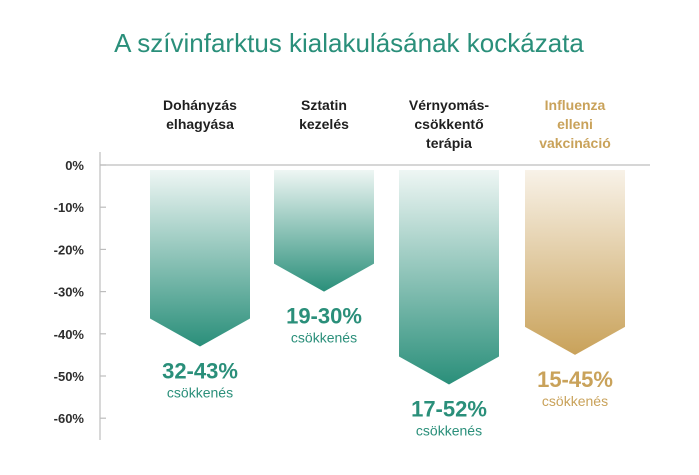 The image size is (699, 475). What do you see at coordinates (74, 165) in the screenshot?
I see `y-tick-label: 0%` at bounding box center [74, 165].